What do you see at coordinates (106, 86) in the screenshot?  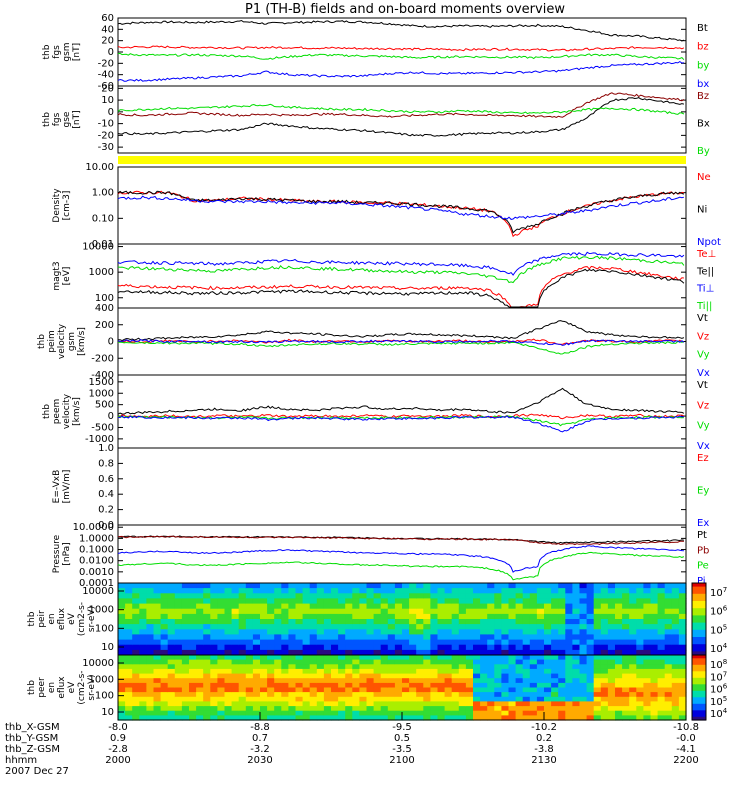 I see `ytick-label-fgs1: -60` at bounding box center [106, 86].